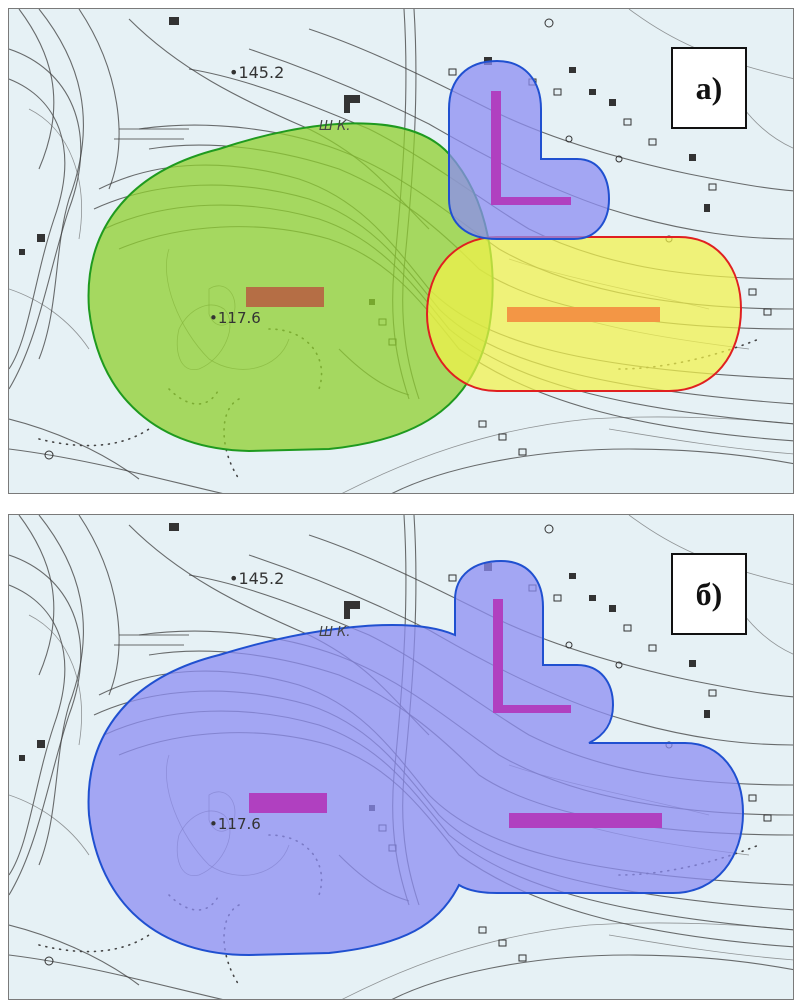 The width and height of the screenshot is (795, 1003). Describe the element at coordinates (285, 297) in the screenshot. I see `brown-source` at that location.